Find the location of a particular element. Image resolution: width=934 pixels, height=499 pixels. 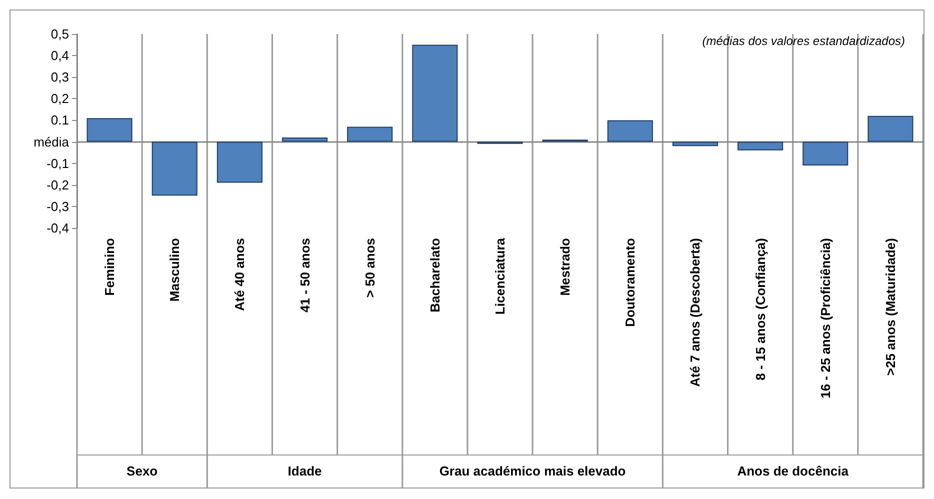

x-tick-label: Feminino is located at coordinates (110, 267).